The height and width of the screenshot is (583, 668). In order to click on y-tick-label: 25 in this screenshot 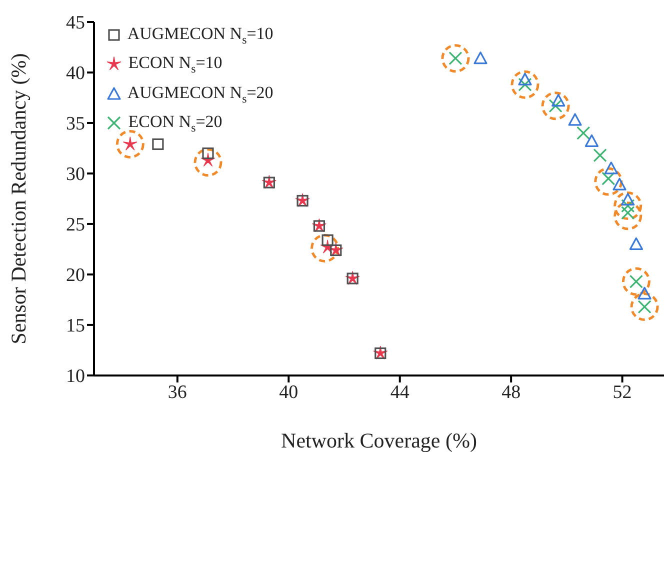, I will do `click(75, 225)`.